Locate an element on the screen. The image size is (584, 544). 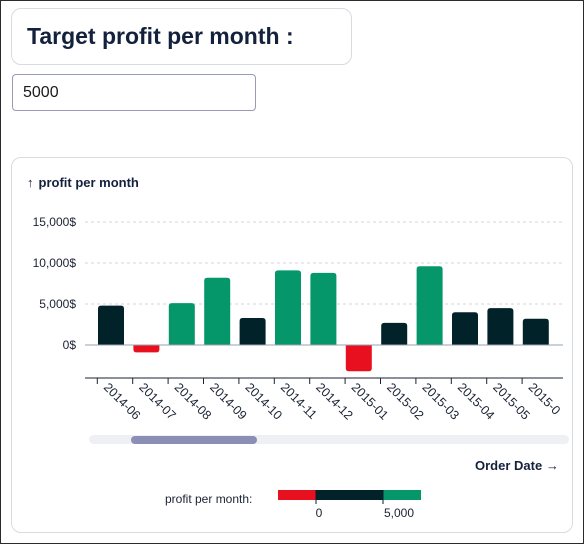
legend-ticks is located at coordinates (349, 497).